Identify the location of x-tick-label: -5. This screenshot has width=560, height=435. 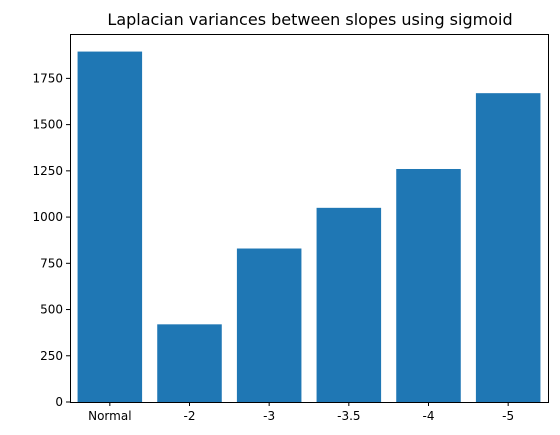
(508, 416).